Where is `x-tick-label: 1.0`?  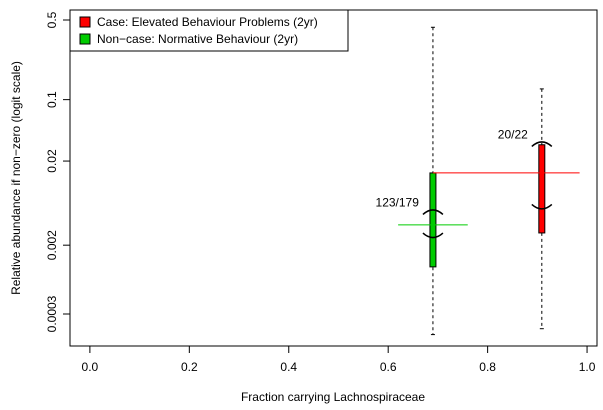 x-tick-label: 1.0 is located at coordinates (587, 367).